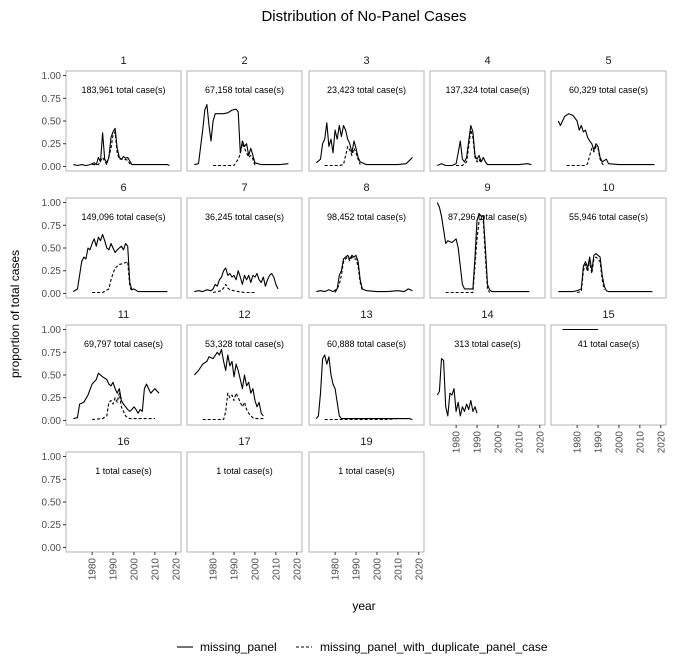 Image resolution: width=686 pixels, height=672 pixels. What do you see at coordinates (363, 16) in the screenshot?
I see `chart-title: Distribution of No-Panel Cases` at bounding box center [363, 16].